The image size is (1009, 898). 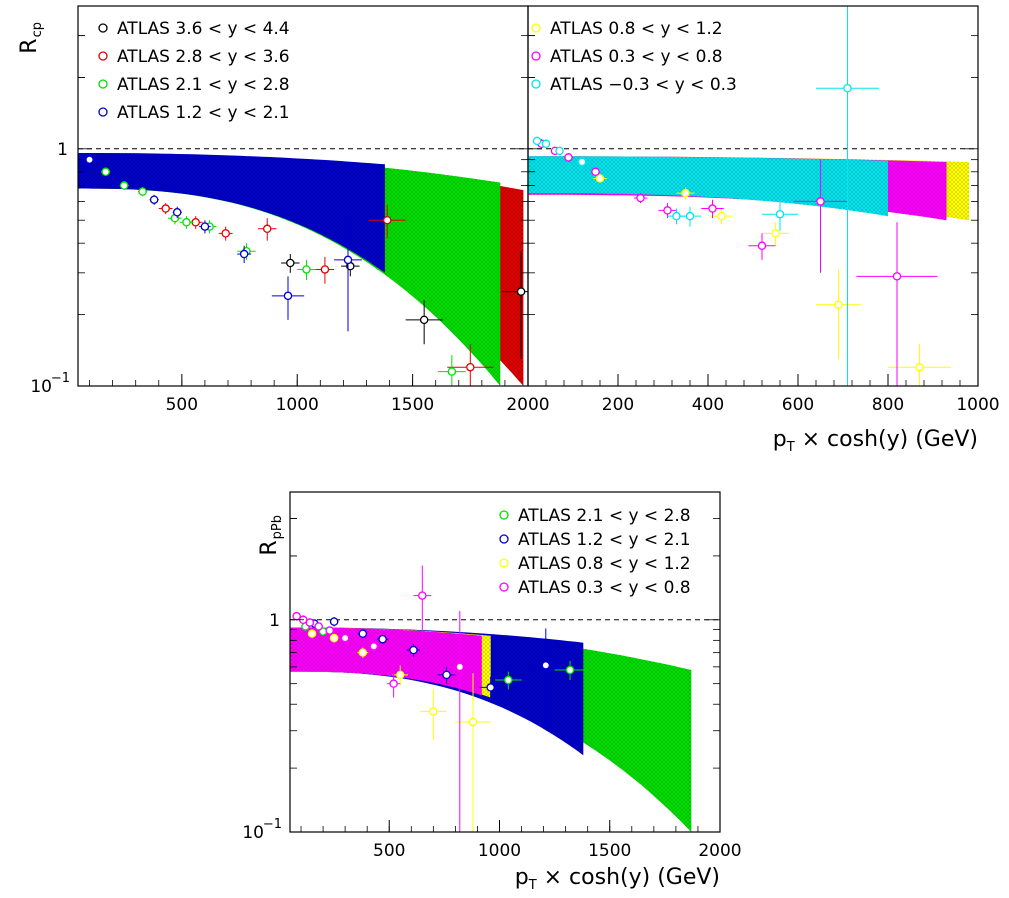 I want to click on legend-label: ATLAS 1.2 < y < 2.1, so click(x=604, y=540).